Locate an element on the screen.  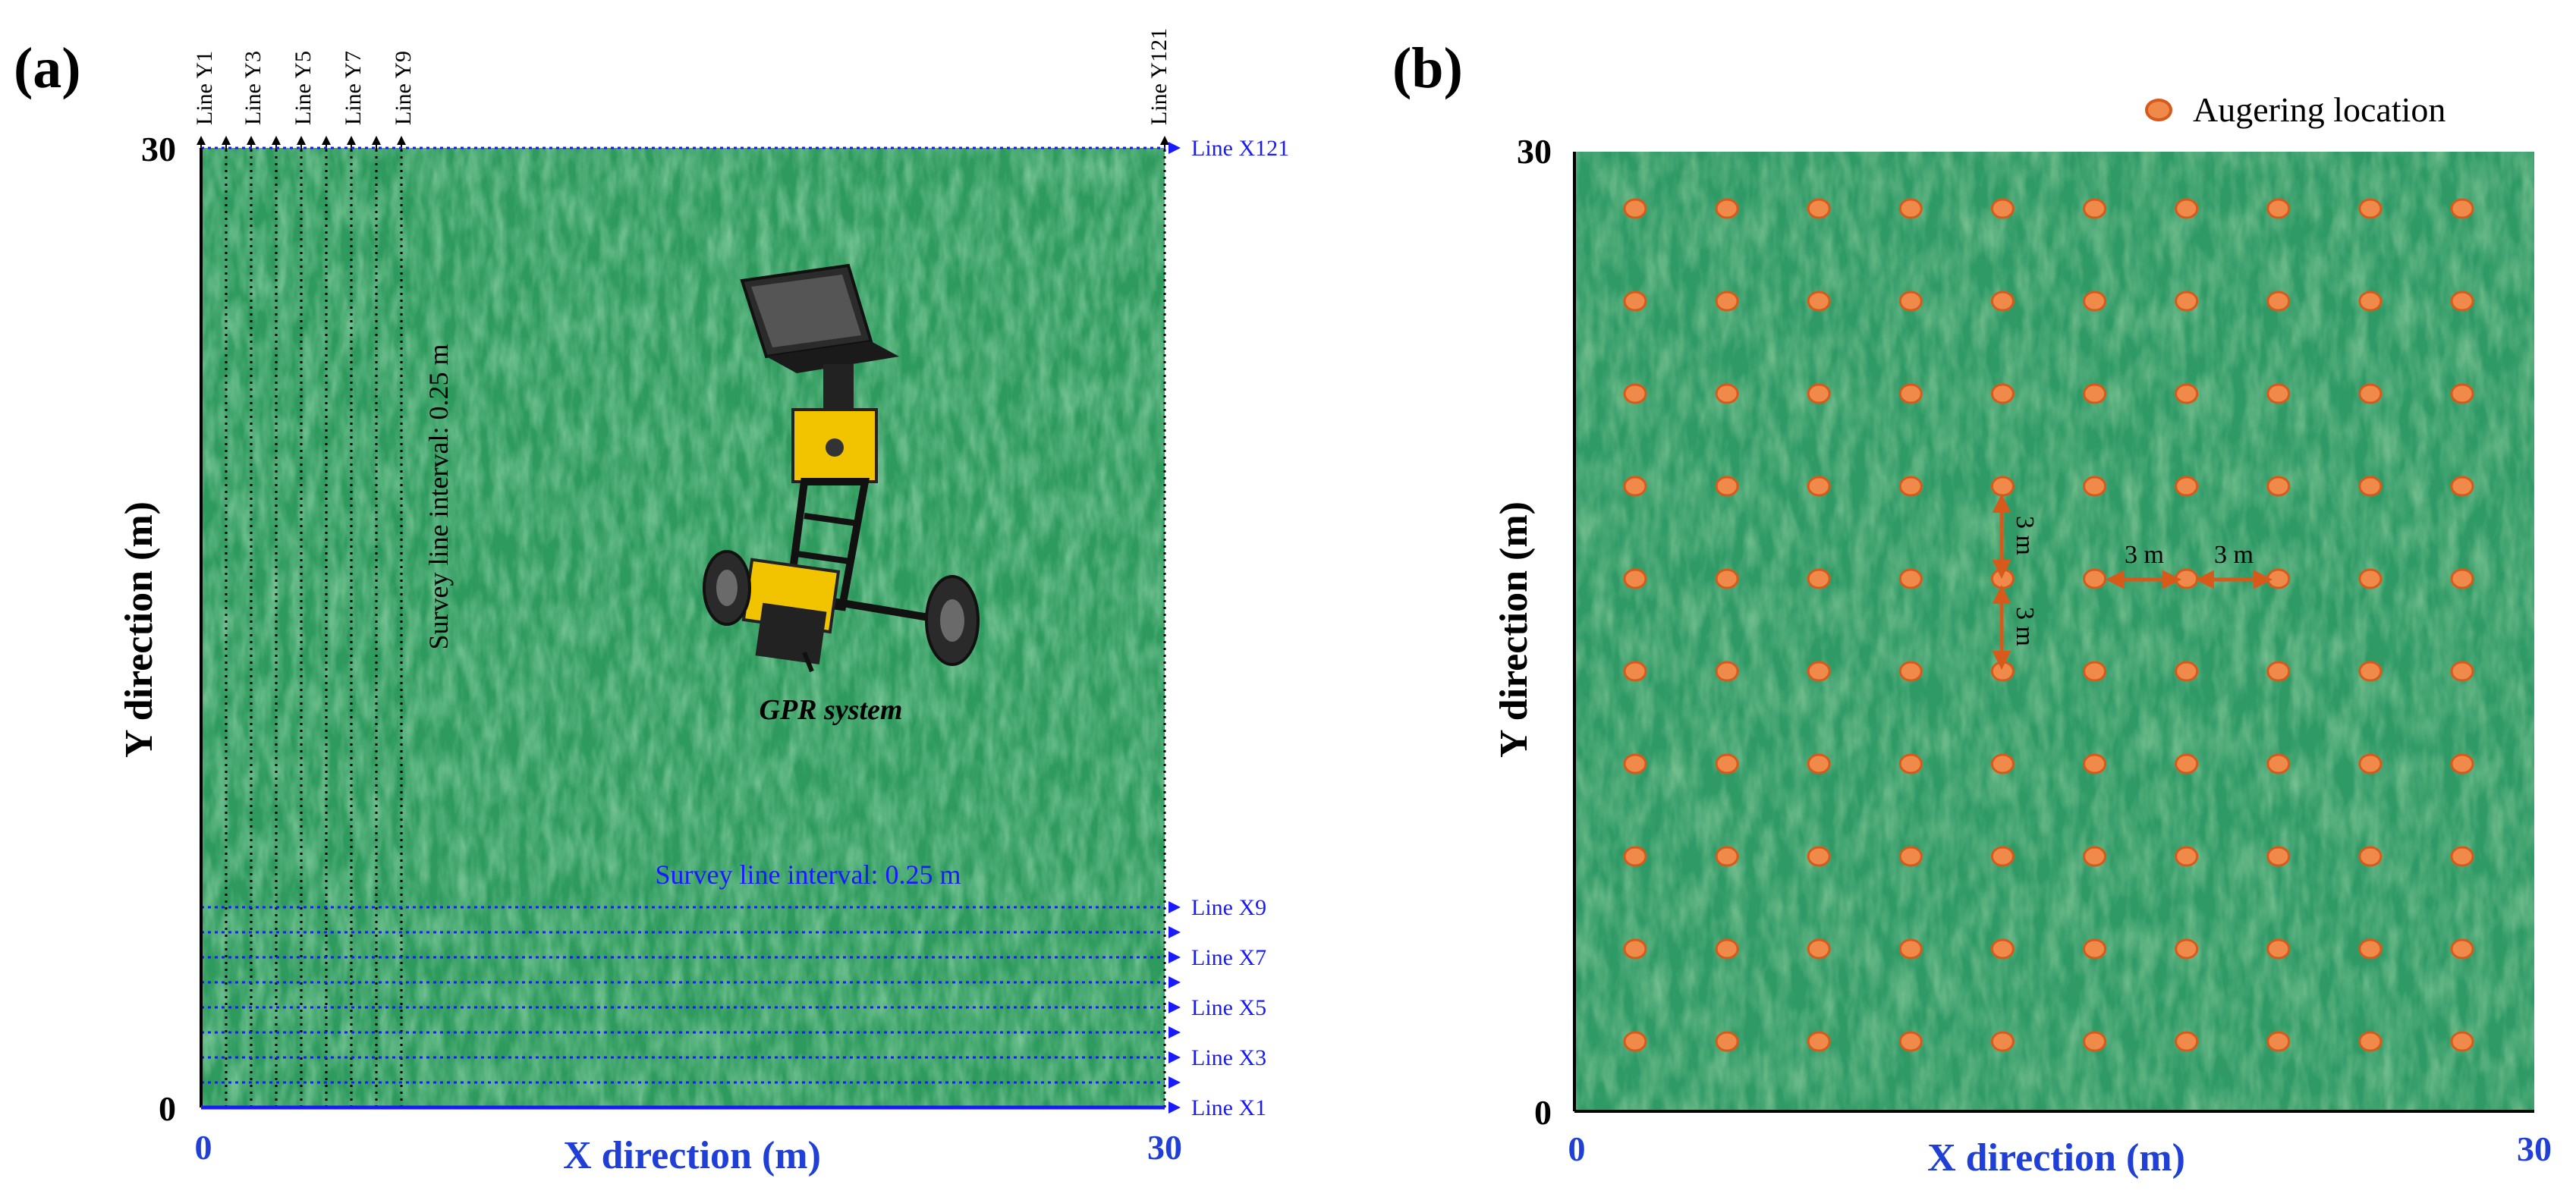
y-line-label: Line Y7 is located at coordinates (353, 88).